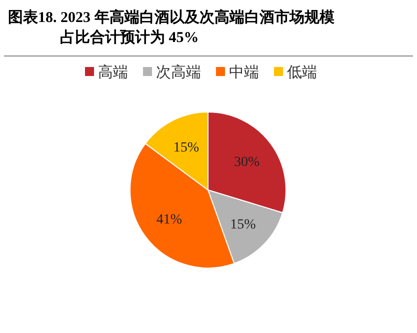 Image resolution: width=417 pixels, height=333 pixels. Describe the element at coordinates (172, 27) in the screenshot. I see `chart-title: 图表18. 2023 年高端白酒以及次高端白酒市场规模占比合计预计为 45%` at that location.